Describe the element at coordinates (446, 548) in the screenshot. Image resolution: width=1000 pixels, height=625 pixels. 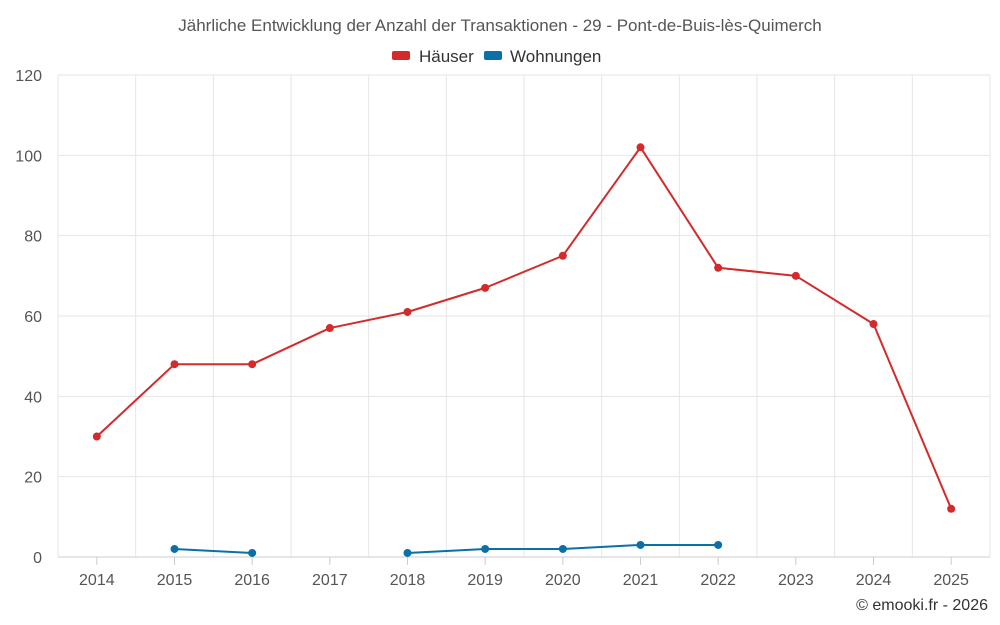
I see `series-wohnungen` at that location.